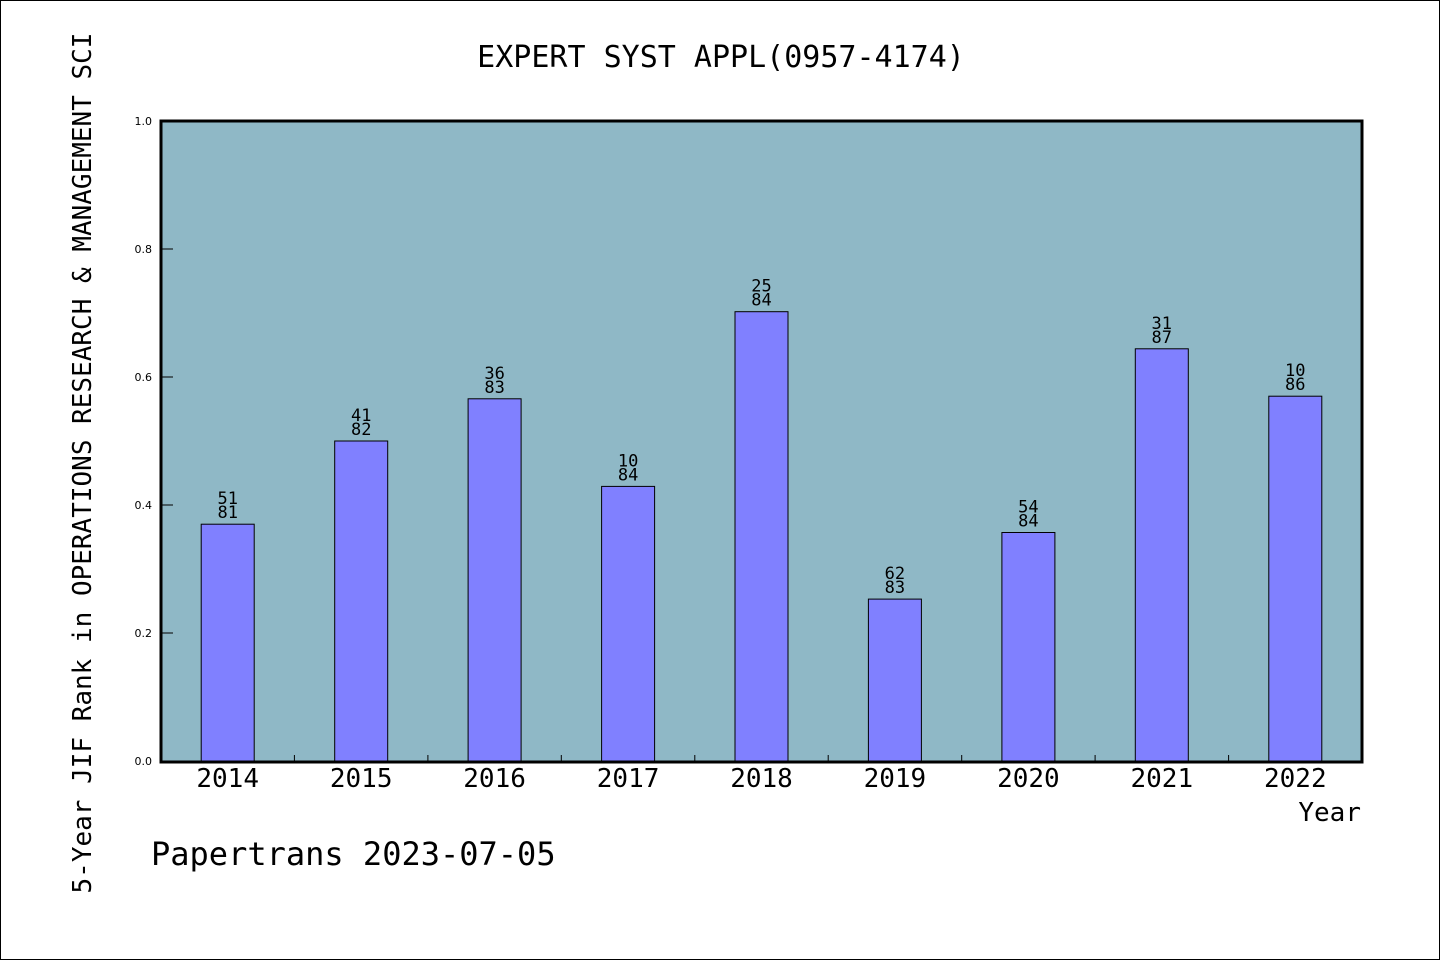 The width and height of the screenshot is (1440, 961). I want to click on bar-label-top-2014: 51, so click(227, 499).